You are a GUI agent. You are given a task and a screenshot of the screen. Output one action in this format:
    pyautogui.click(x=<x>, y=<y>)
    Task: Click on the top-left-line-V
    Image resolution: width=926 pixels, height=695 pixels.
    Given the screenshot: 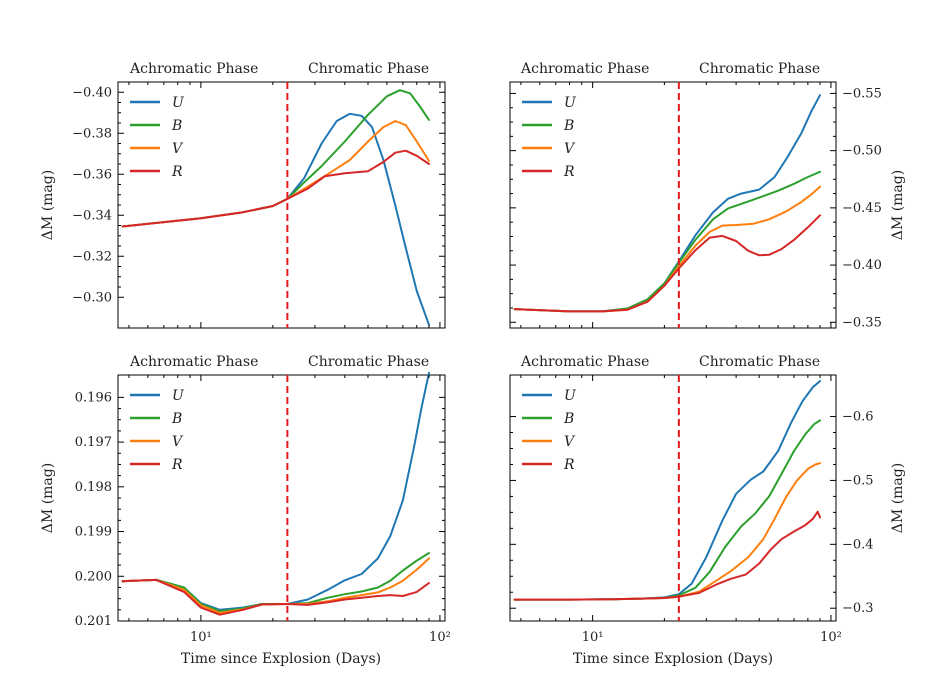 What is the action you would take?
    pyautogui.click(x=275, y=174)
    